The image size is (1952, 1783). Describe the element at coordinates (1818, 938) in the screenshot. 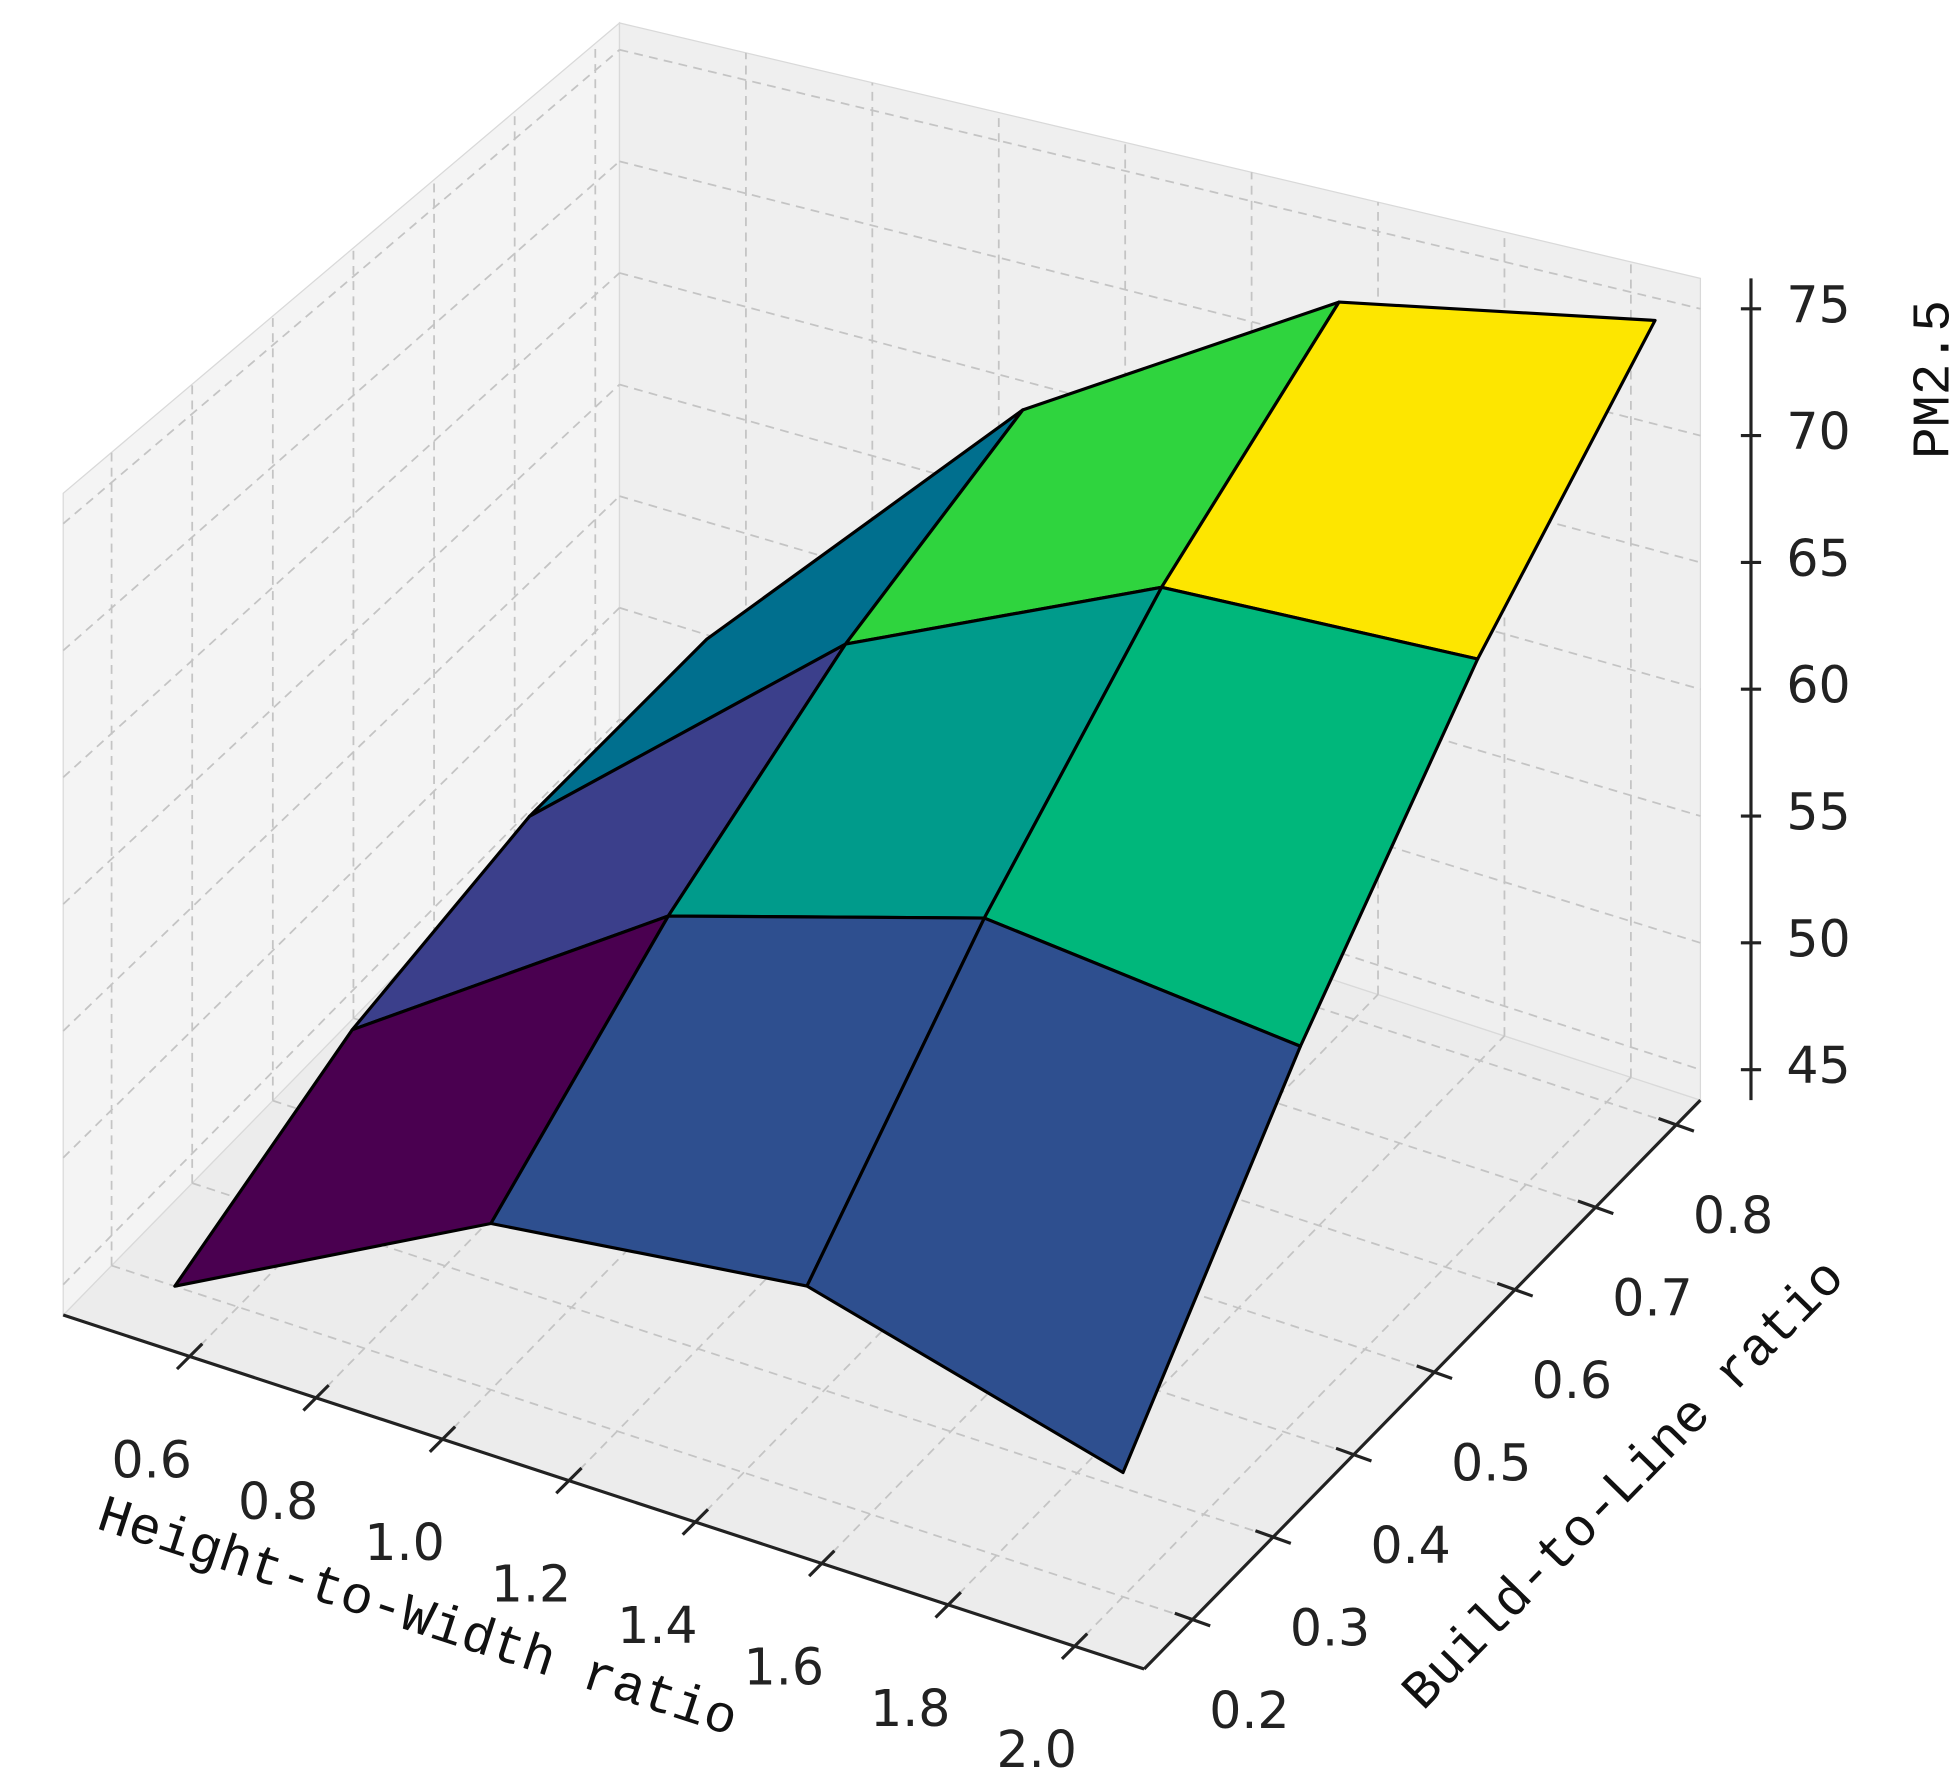

I see `z-tick-label: 50` at that location.